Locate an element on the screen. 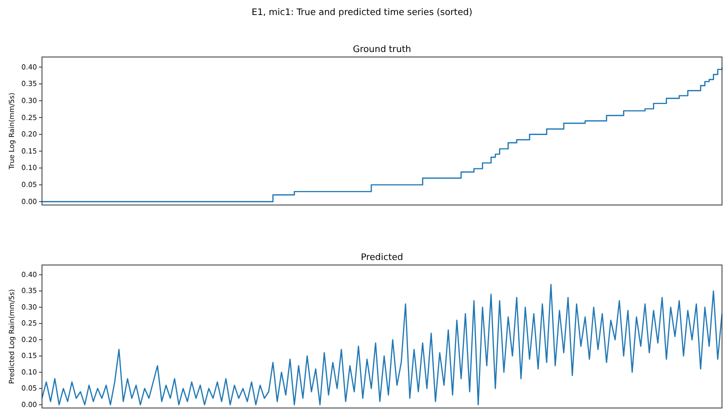  text: E1, mic1: True and predicted time series (sorted) is located at coordinates (362, 13).